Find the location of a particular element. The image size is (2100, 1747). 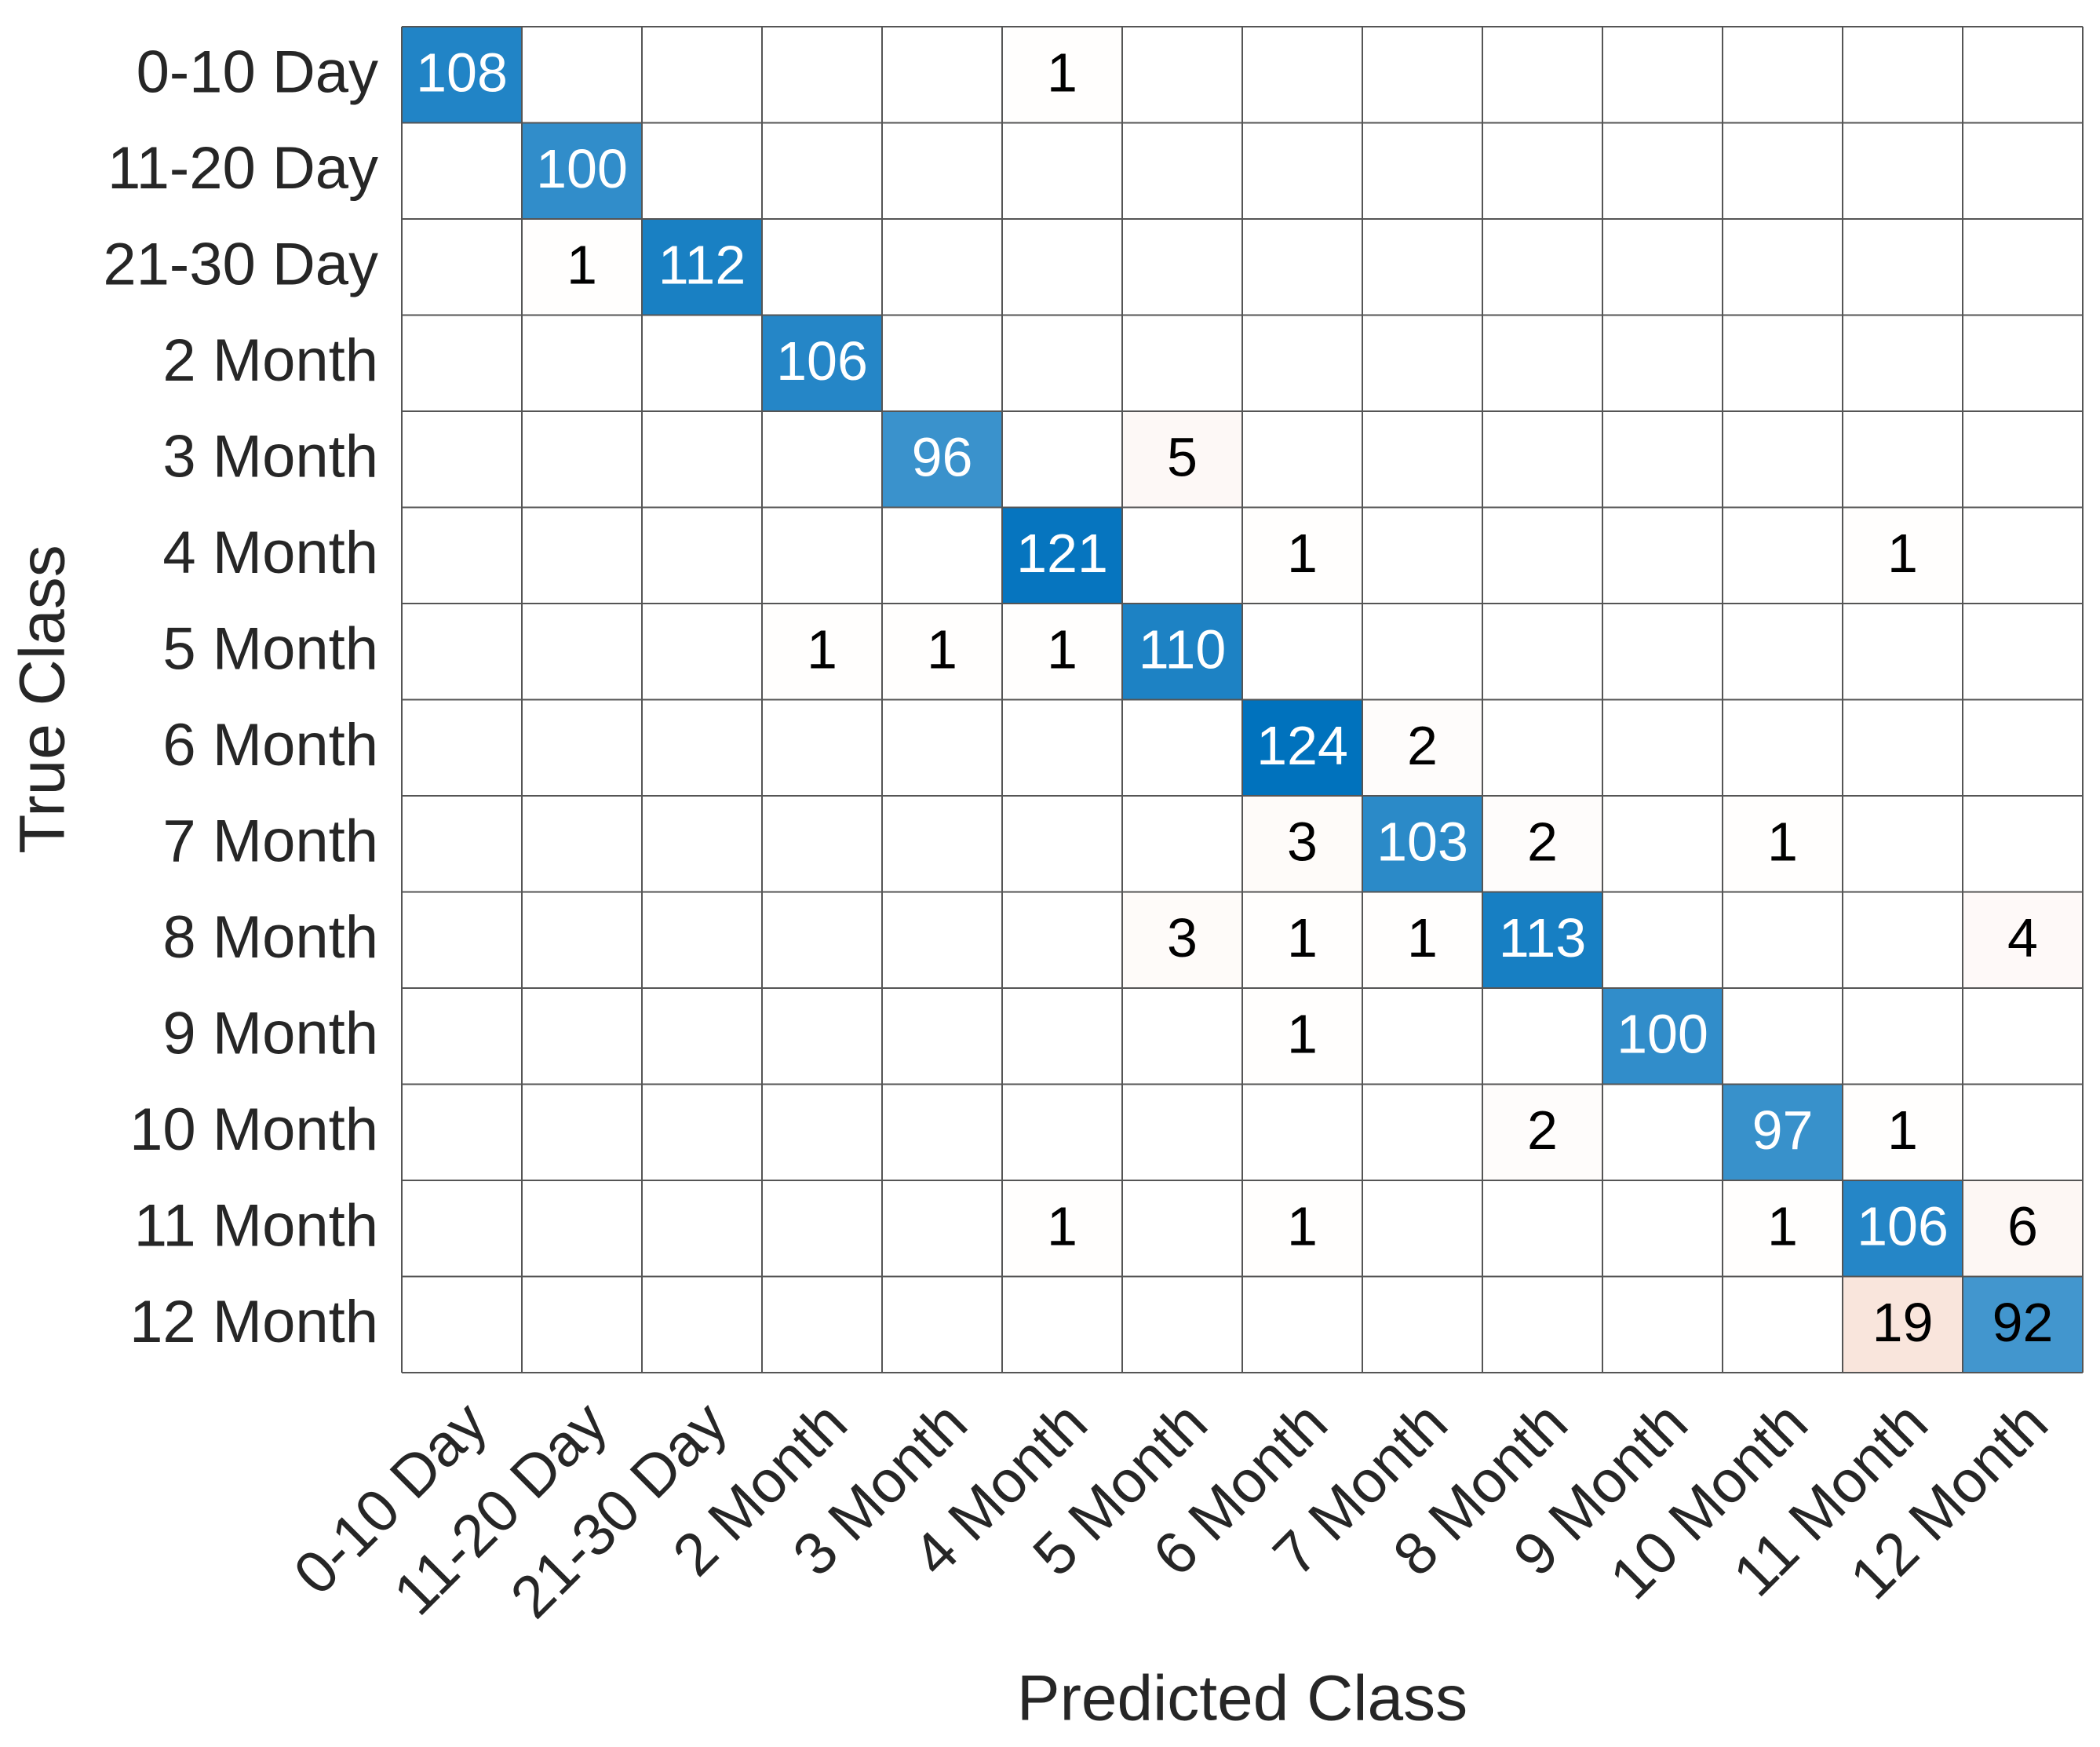

y-tick-label: 8 Month is located at coordinates (270, 937).